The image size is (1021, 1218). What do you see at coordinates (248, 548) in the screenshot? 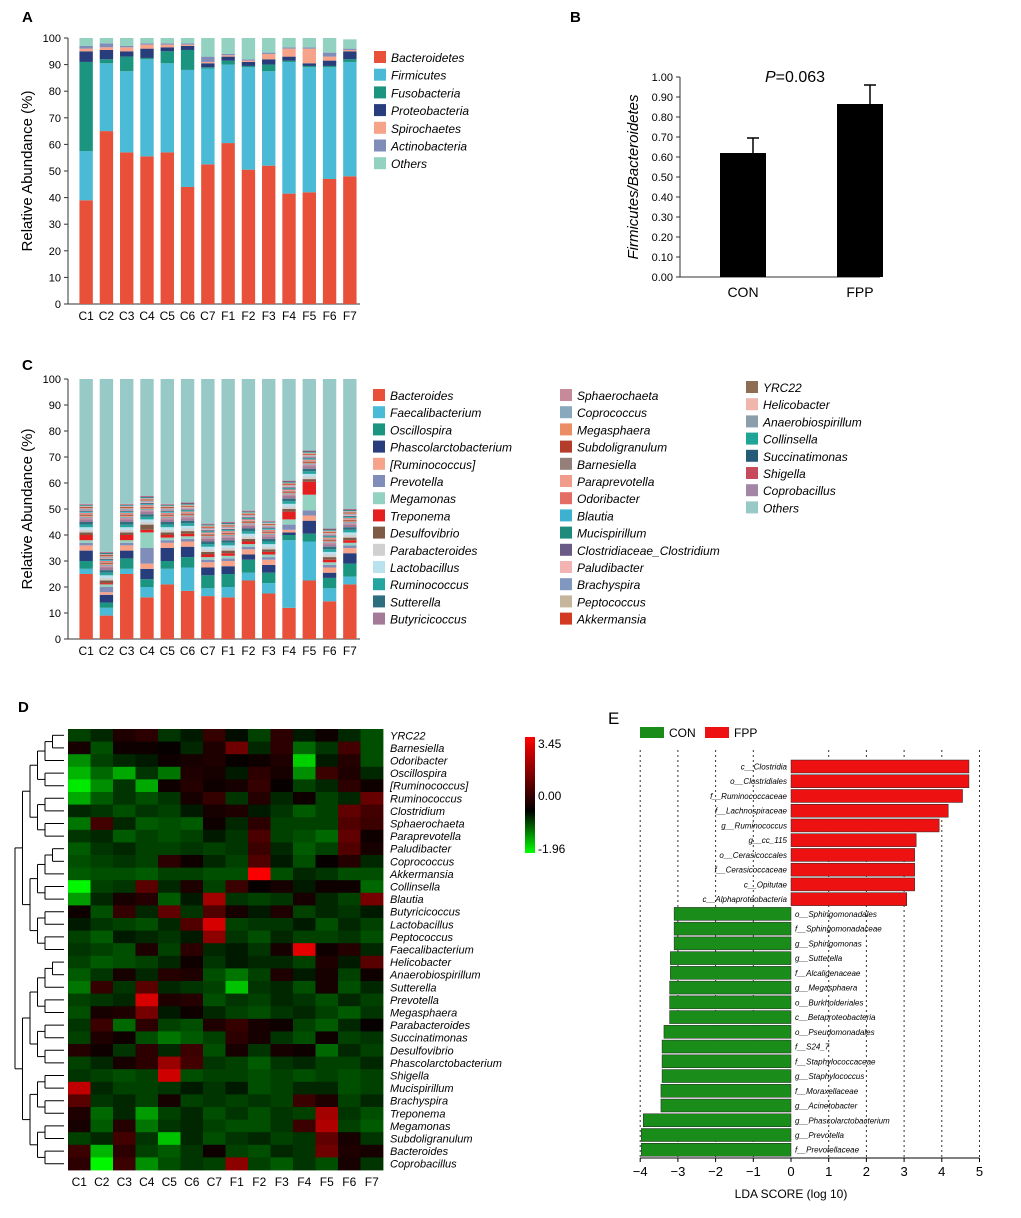
I see `bar-segment-prevotella` at bounding box center [248, 548].